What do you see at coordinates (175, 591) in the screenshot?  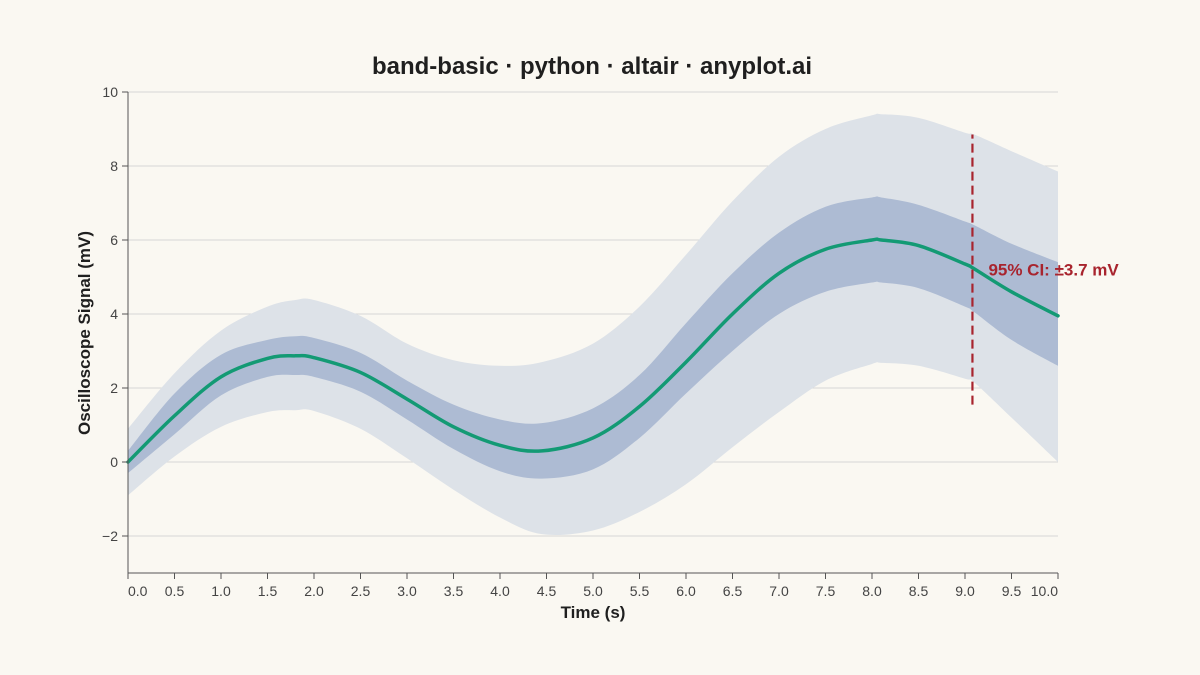 I see `x-tick-label: 0.5` at bounding box center [175, 591].